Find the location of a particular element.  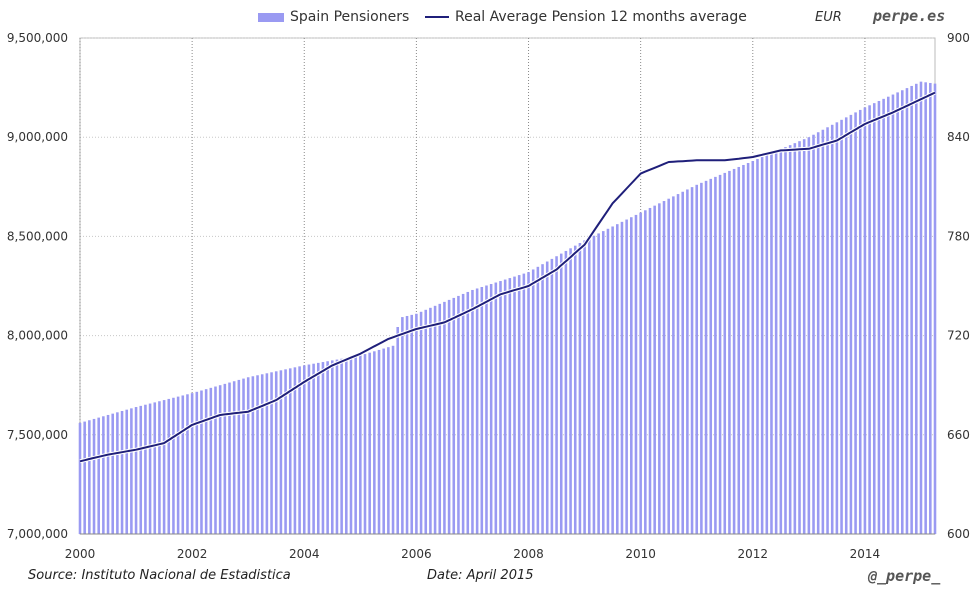

y-left-tick-label: 9,500,000 is located at coordinates (37, 38).